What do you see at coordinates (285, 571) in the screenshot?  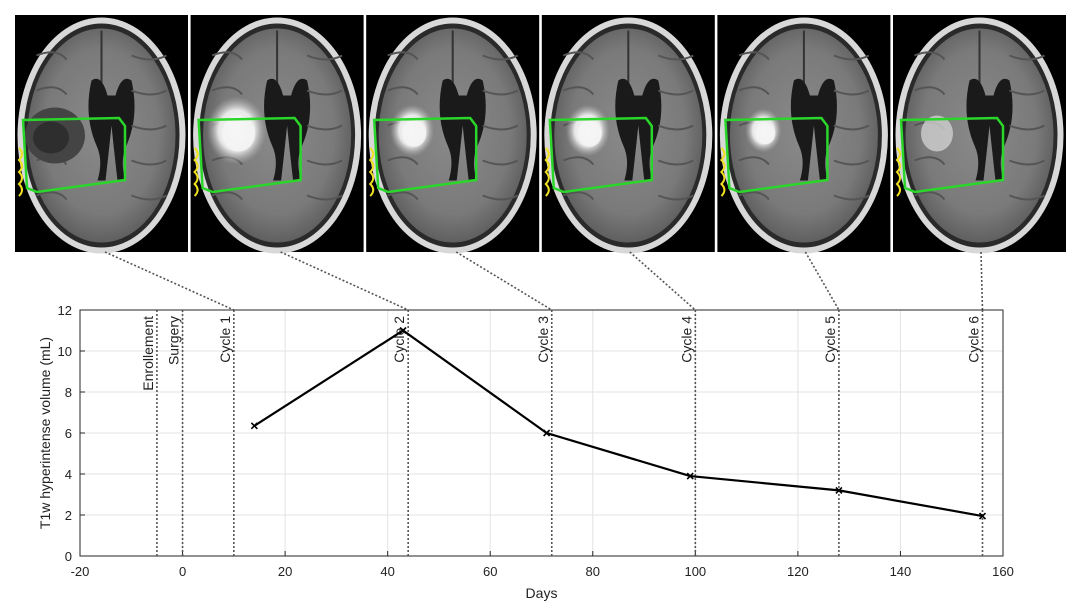 I see `x-tick-label: 20` at bounding box center [285, 571].